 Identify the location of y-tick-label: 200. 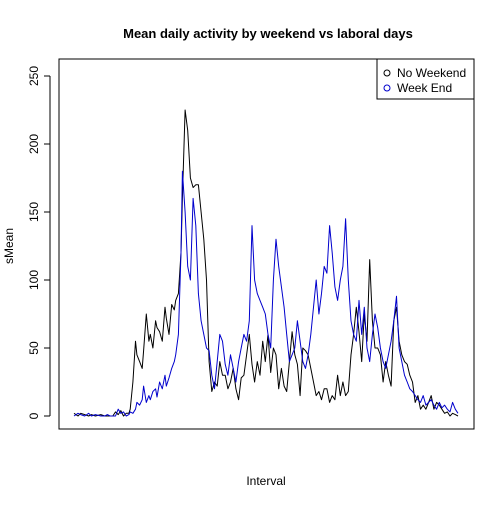
(34, 144).